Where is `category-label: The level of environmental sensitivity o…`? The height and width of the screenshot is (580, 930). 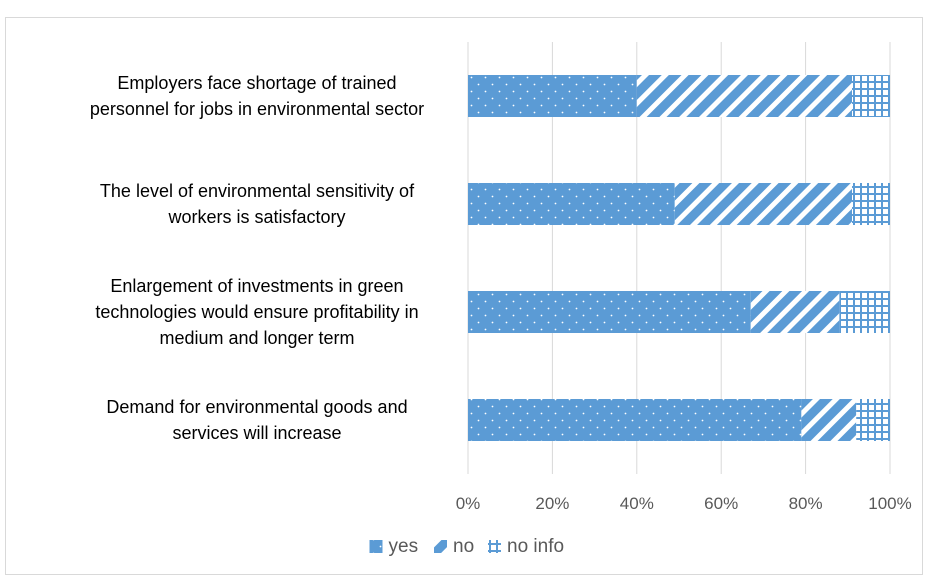 category-label: The level of environmental sensitivity o… is located at coordinates (257, 204).